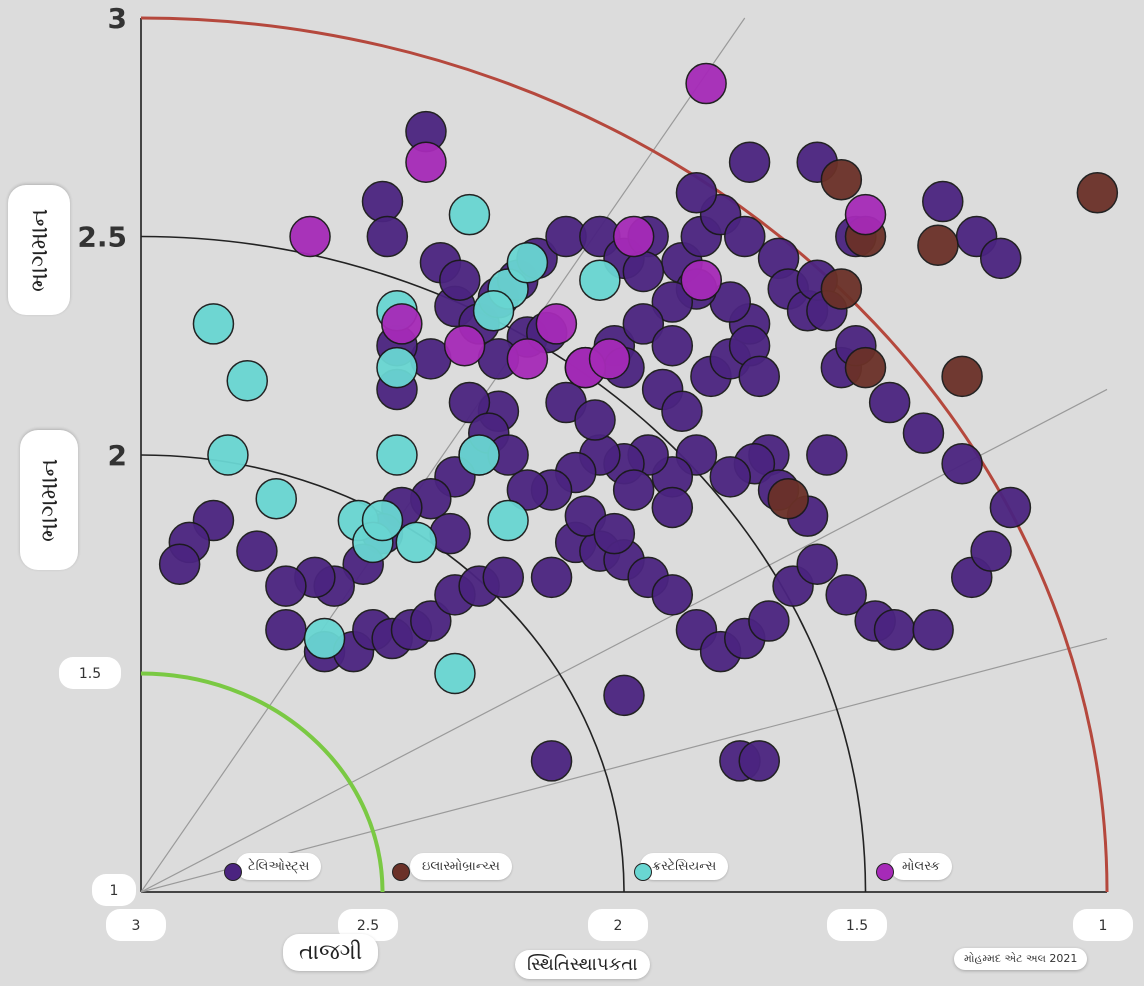 The width and height of the screenshot is (1144, 986). What do you see at coordinates (49, 500) in the screenshot?
I see `y-axis-label-lower: ભાગમાન` at bounding box center [49, 500].